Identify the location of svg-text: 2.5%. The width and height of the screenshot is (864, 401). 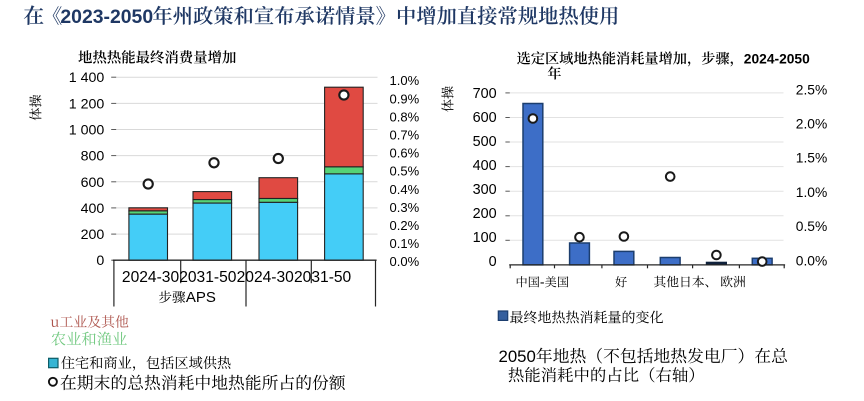
(811, 89).